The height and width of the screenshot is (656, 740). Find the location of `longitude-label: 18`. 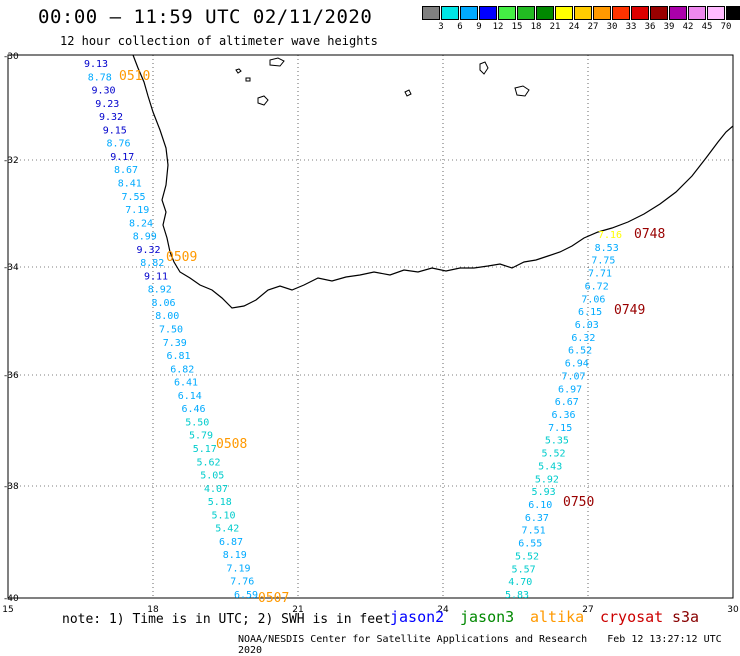

longitude-label: 18 is located at coordinates (153, 610).